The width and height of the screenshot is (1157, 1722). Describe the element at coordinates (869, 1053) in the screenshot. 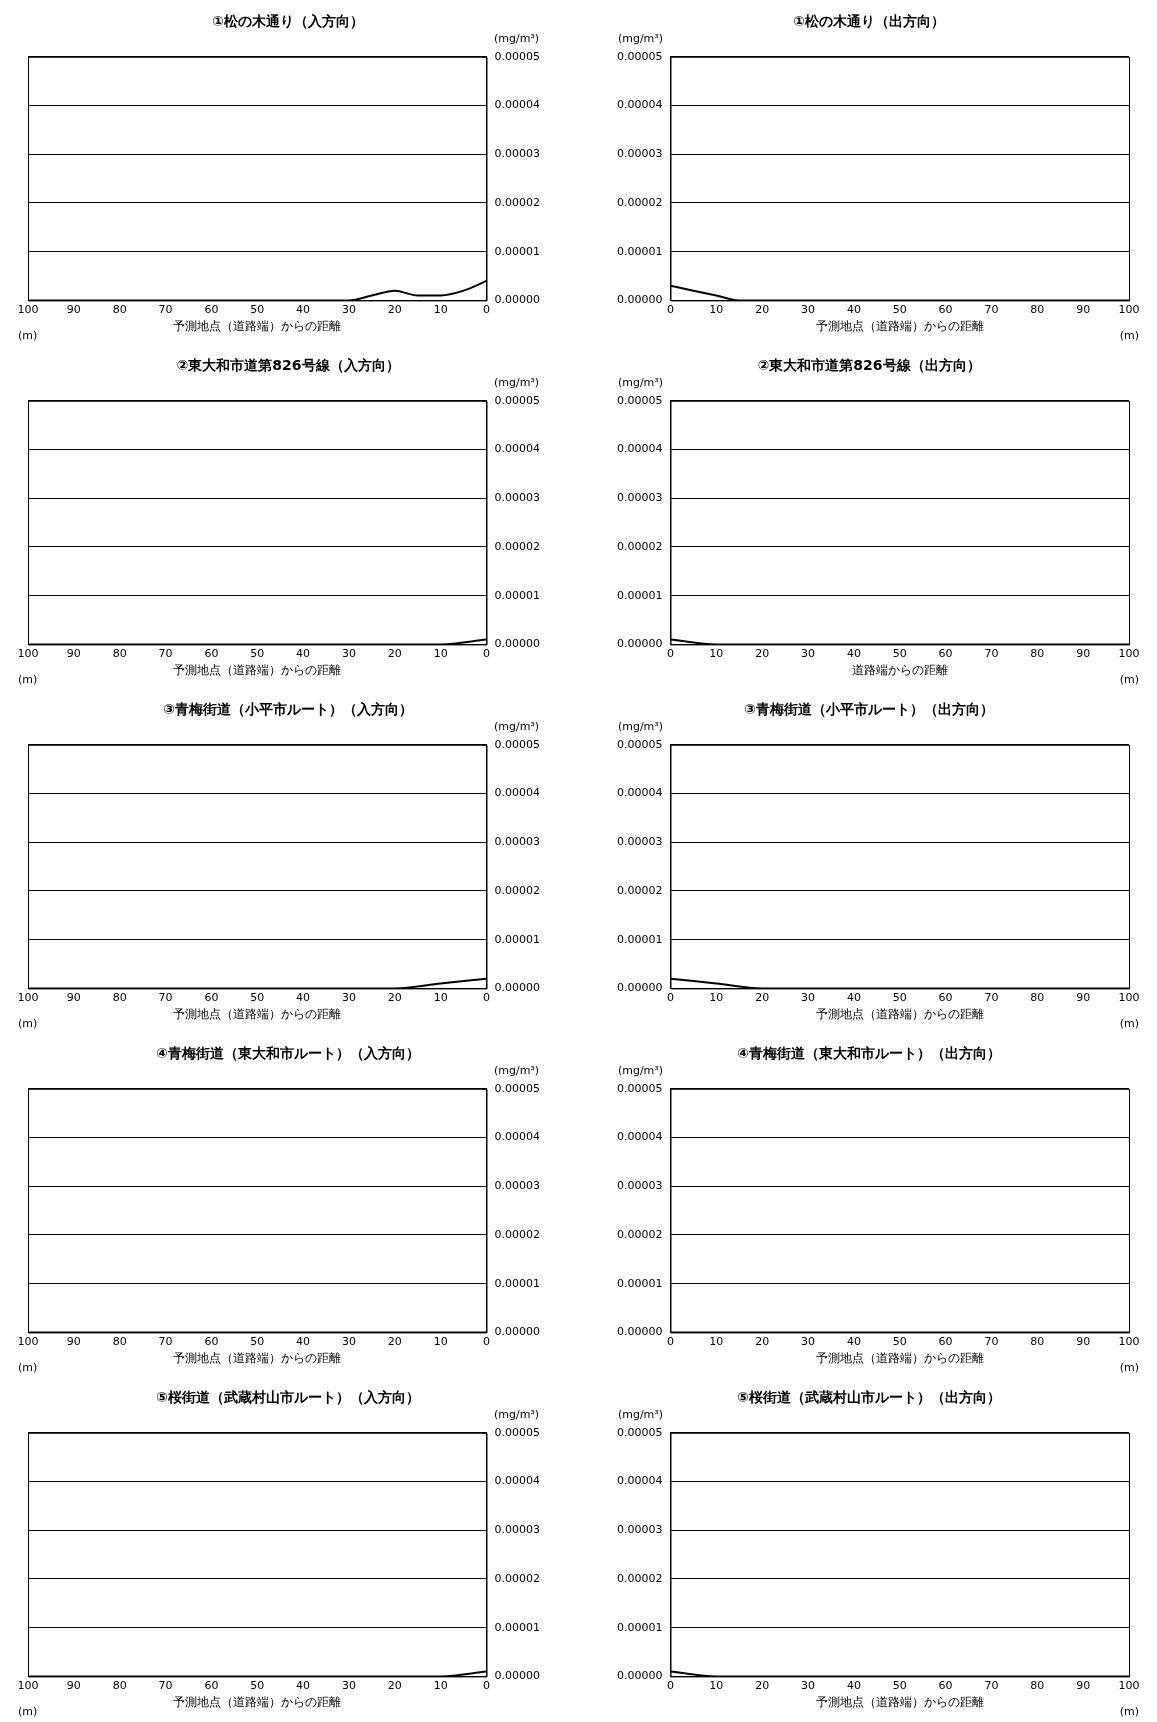

I see `chart-title: ④青梅街道（東大和市ルート）（出方向）` at that location.